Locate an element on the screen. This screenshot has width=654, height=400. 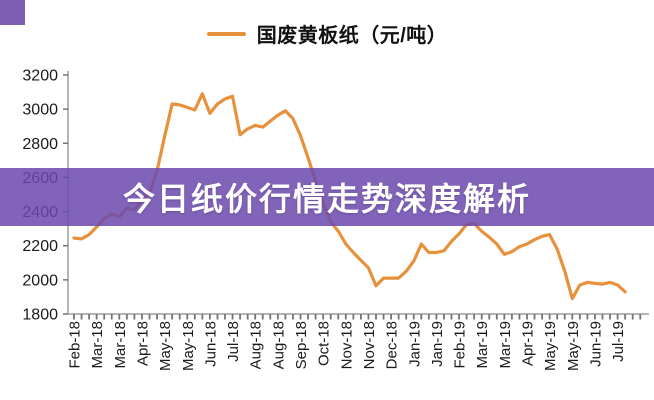
x-axis-tick-label: Apr-19 is located at coordinates (528, 343).